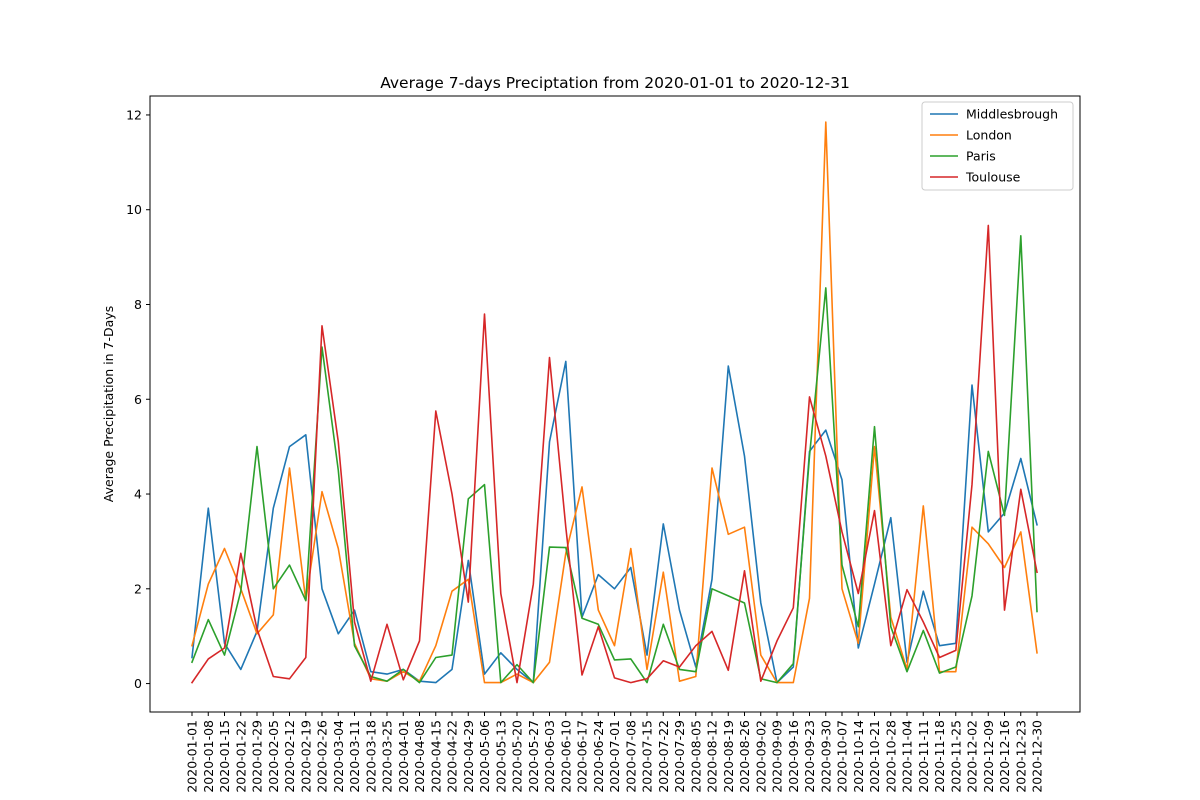 The image size is (1200, 800). I want to click on x-tick-label: 2020-01-29, so click(257, 756).